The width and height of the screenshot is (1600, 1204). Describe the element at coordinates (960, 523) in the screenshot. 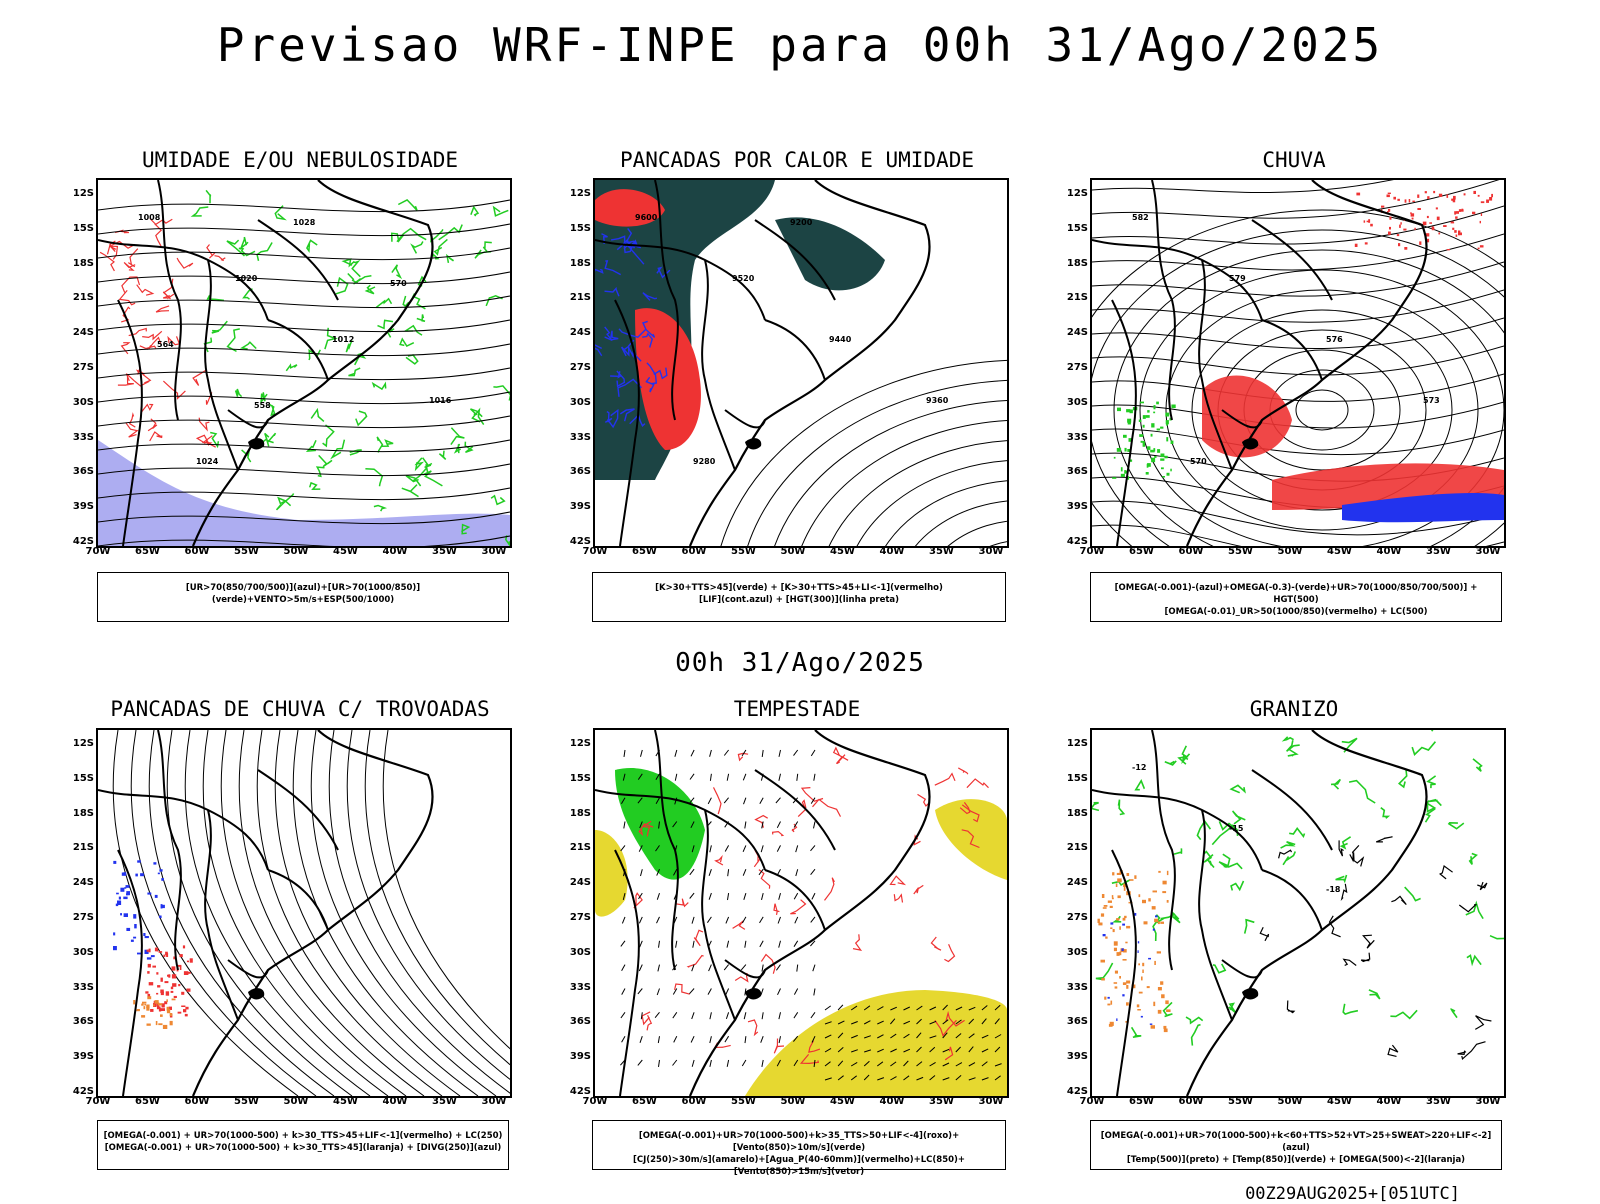

I see `isoline` at that location.